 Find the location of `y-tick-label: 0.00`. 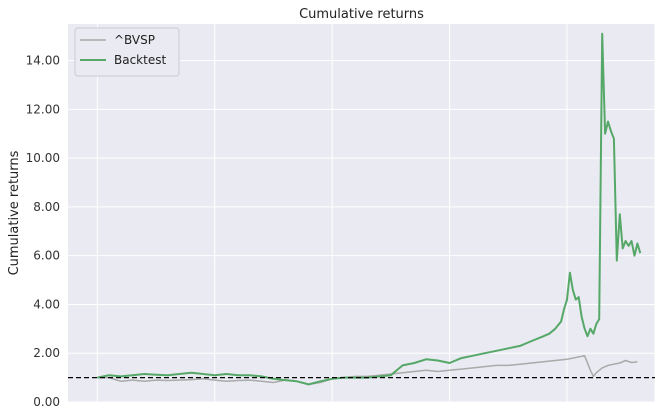

y-tick-label: 0.00 is located at coordinates (46, 402).